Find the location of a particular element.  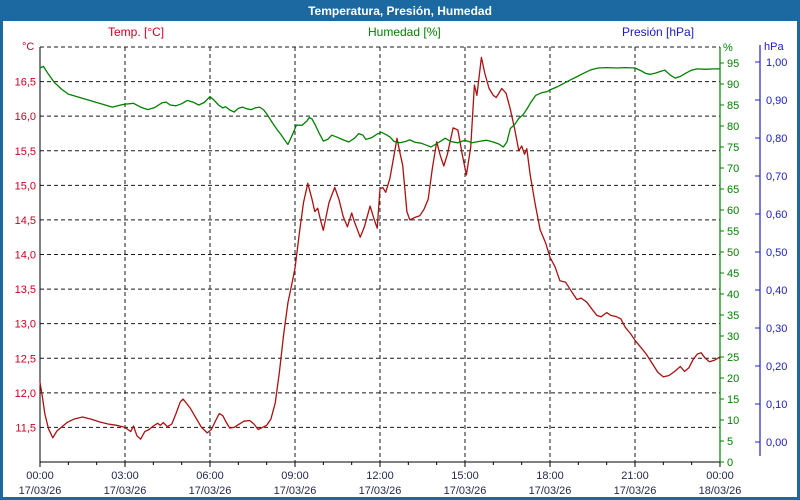

svg-text: 15:00 is located at coordinates (465, 476).